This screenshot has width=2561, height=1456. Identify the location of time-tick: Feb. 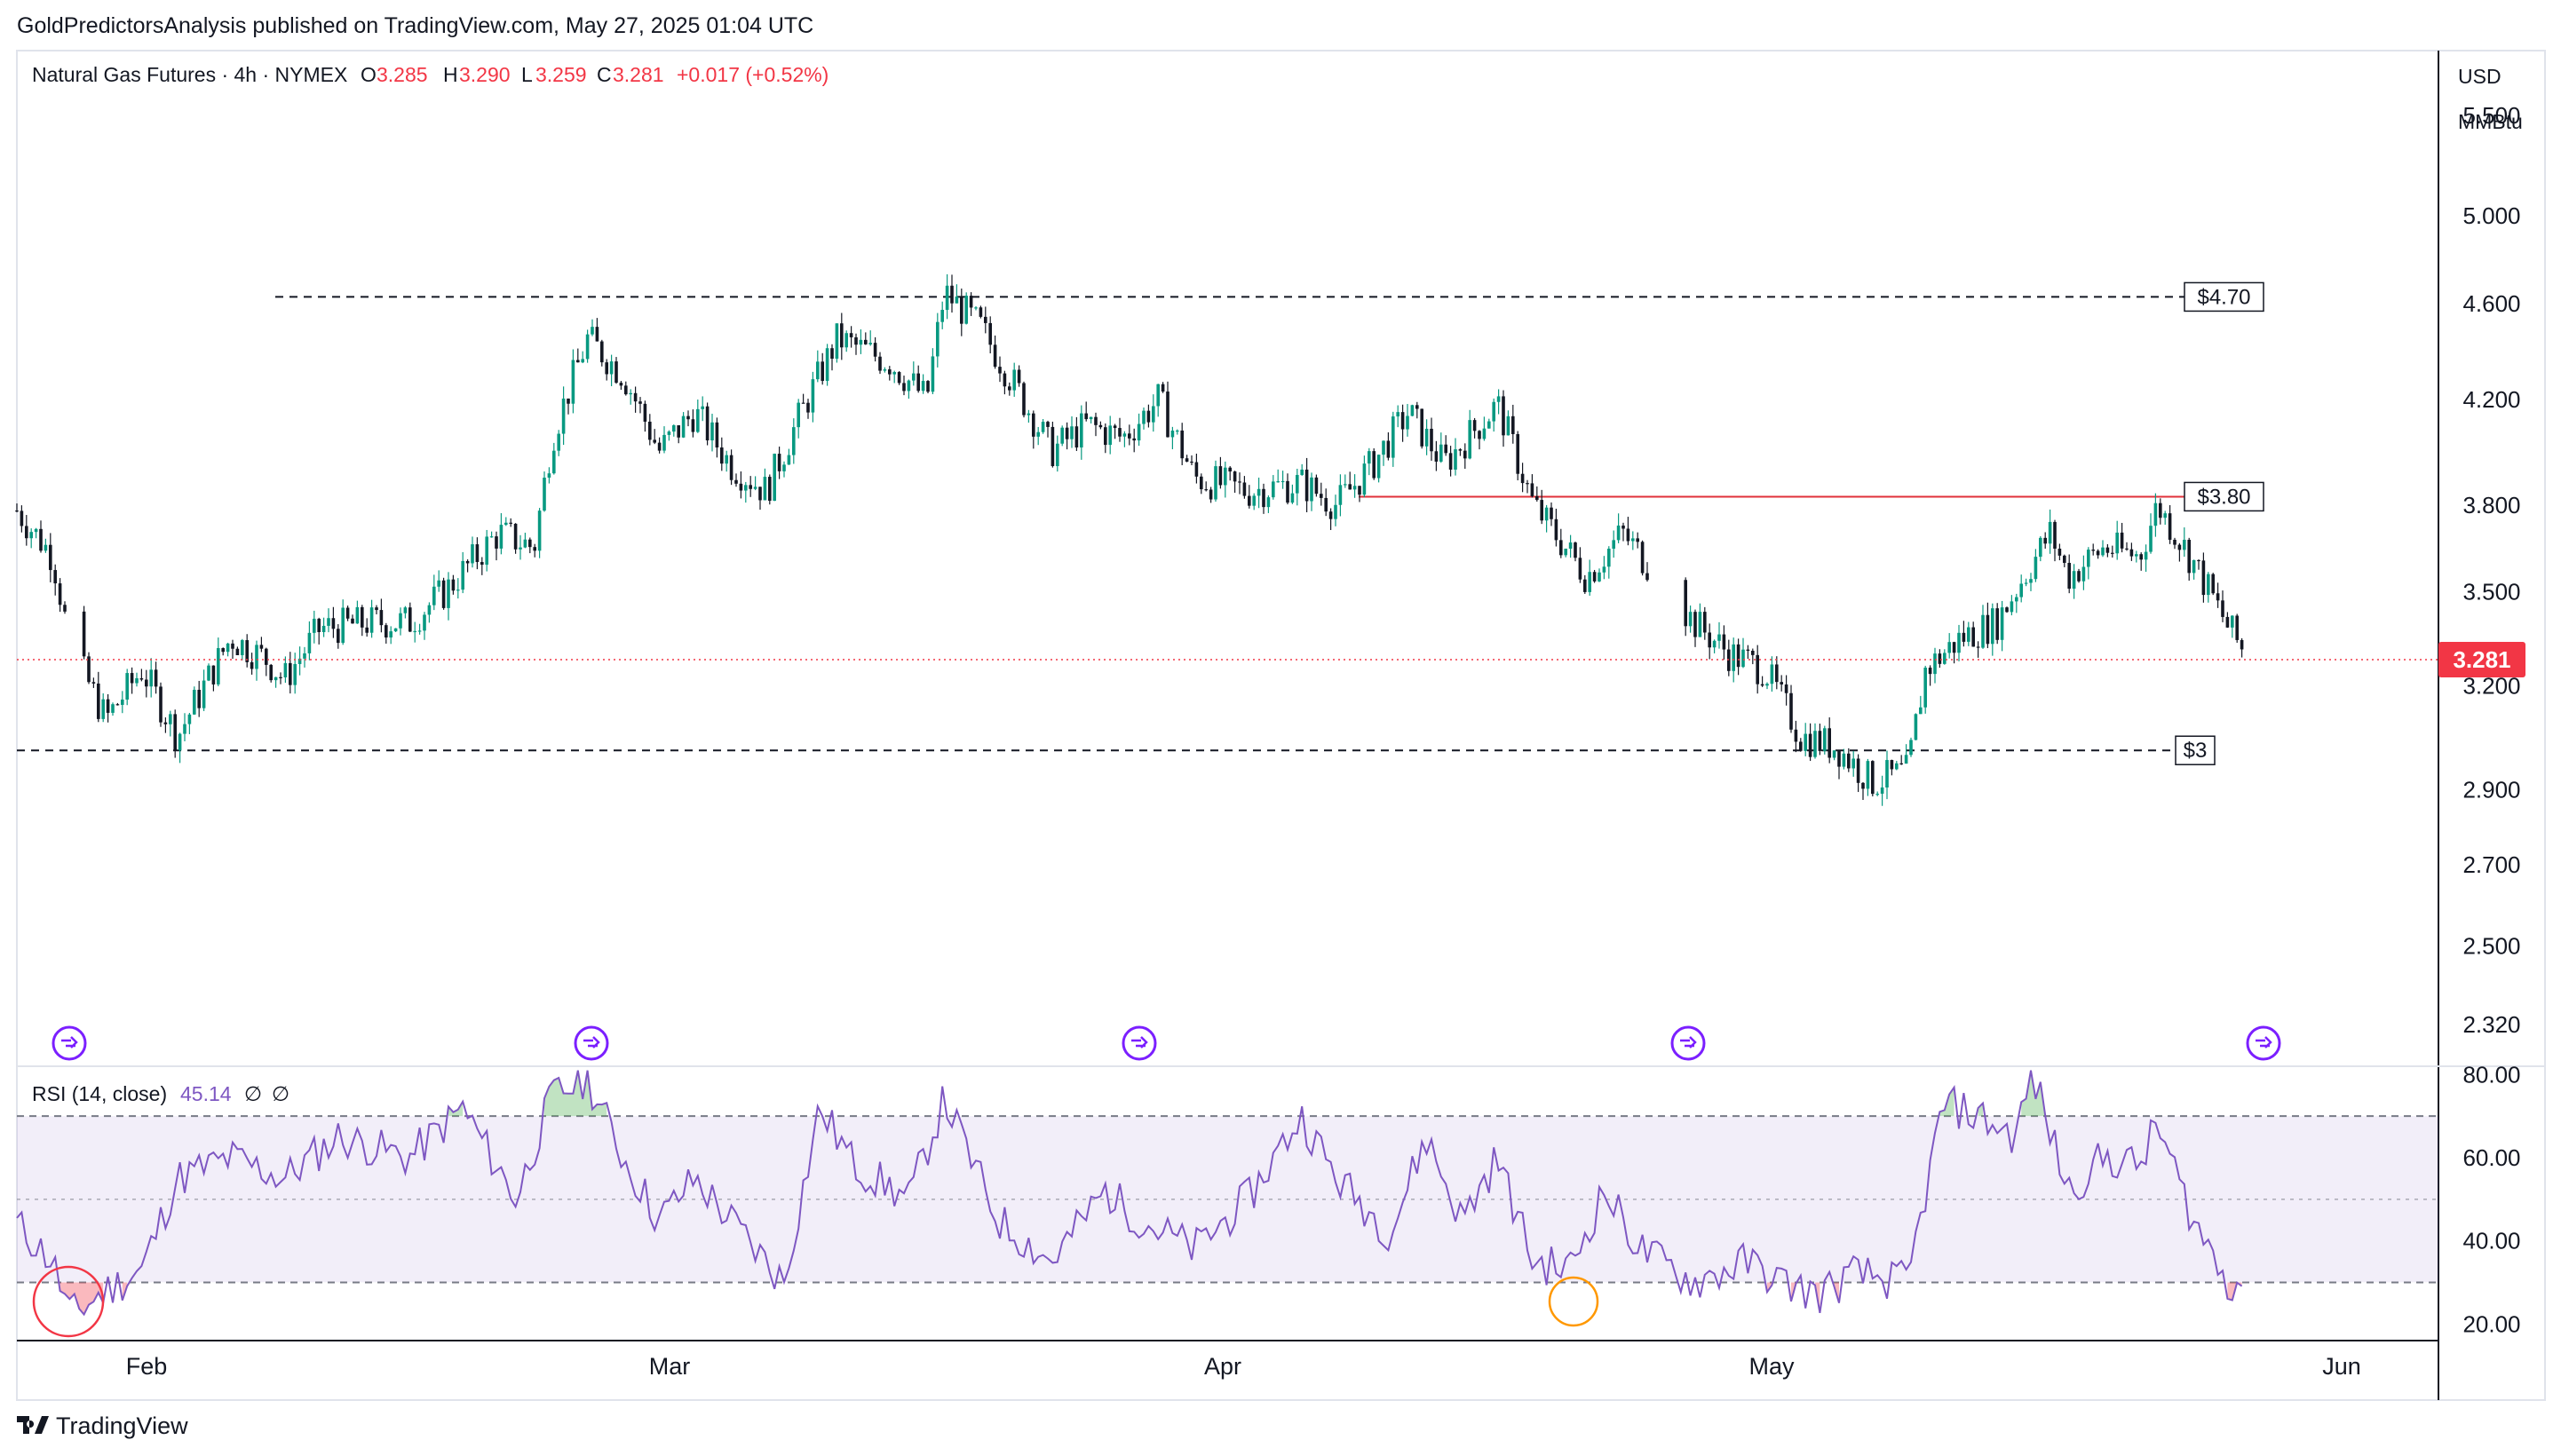
(147, 1366).